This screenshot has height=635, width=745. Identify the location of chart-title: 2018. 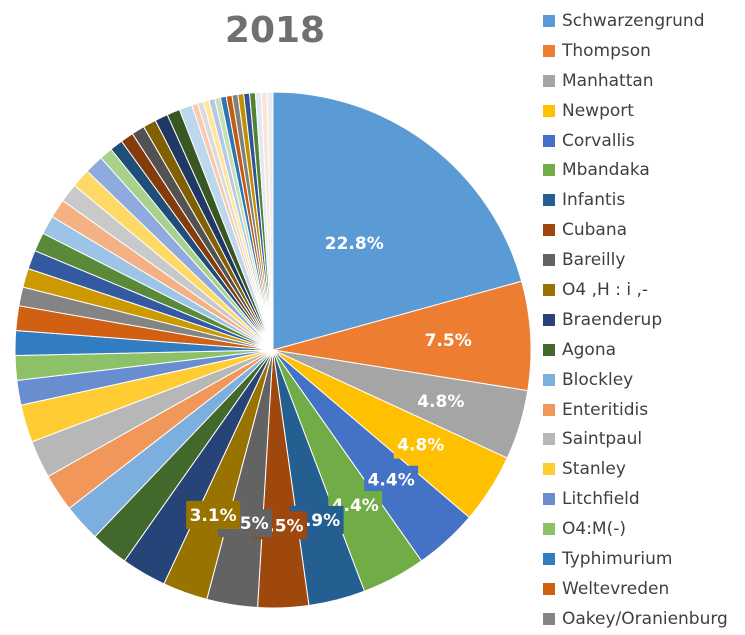
(275, 30).